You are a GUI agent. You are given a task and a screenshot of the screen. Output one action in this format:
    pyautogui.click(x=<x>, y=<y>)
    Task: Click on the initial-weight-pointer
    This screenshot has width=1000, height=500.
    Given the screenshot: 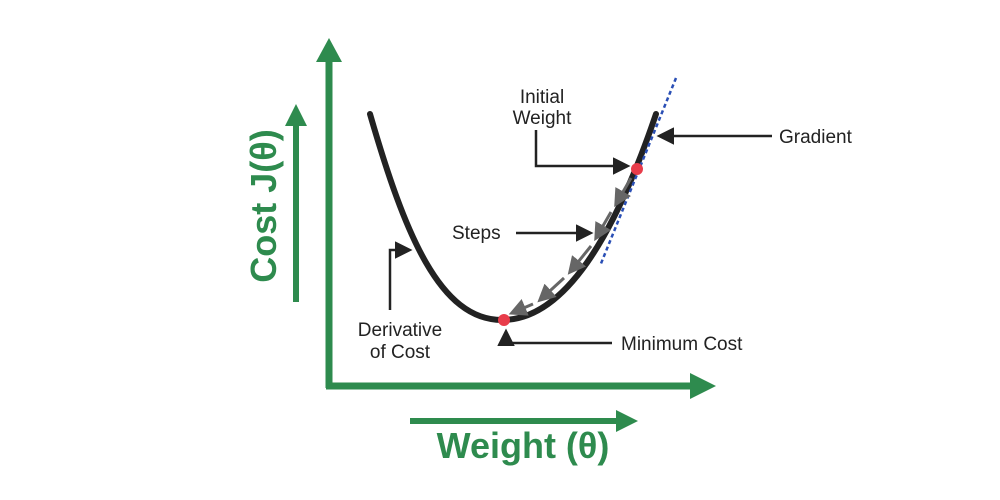 What is the action you would take?
    pyautogui.click(x=582, y=152)
    